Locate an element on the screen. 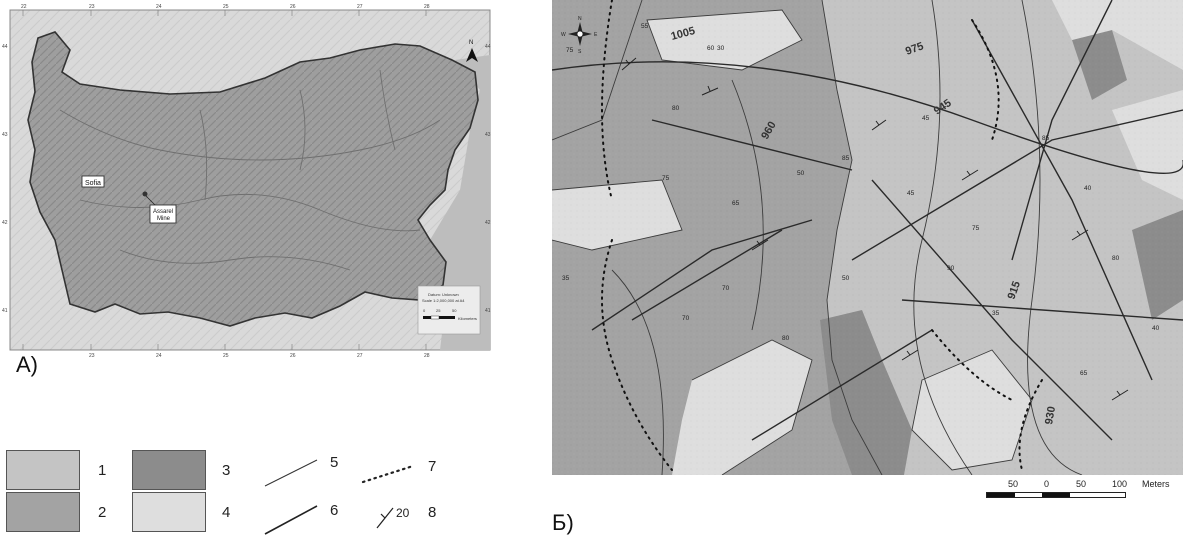  dip-value: 55 is located at coordinates (645, 26).